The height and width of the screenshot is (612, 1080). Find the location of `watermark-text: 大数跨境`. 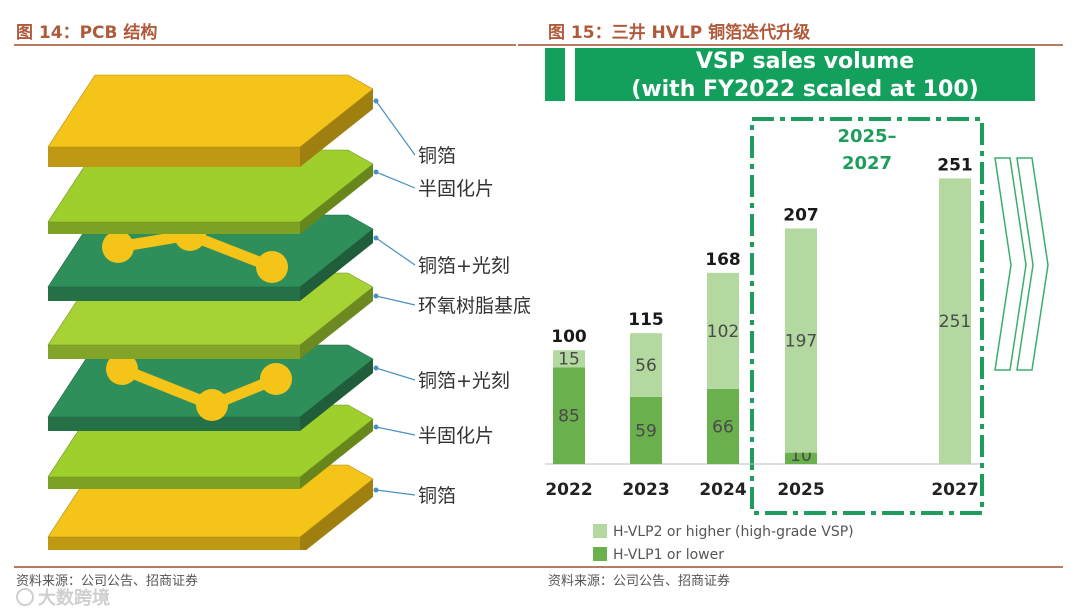

watermark-text: 大数跨境 is located at coordinates (74, 598).